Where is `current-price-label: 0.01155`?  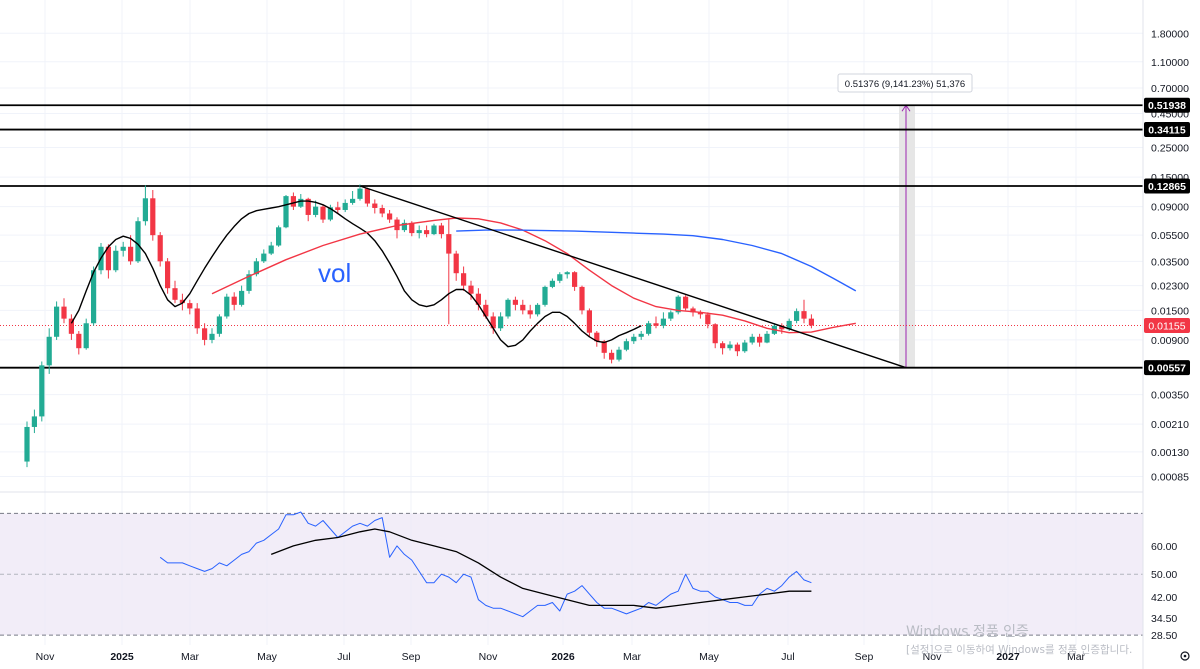 current-price-label: 0.01155 is located at coordinates (1166, 326).